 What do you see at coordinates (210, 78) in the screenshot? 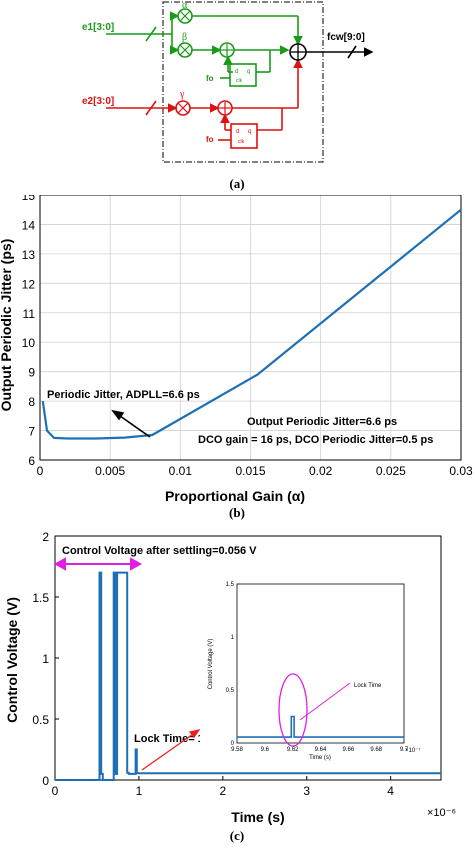
I see `ff-green-fo-label: fo` at bounding box center [210, 78].